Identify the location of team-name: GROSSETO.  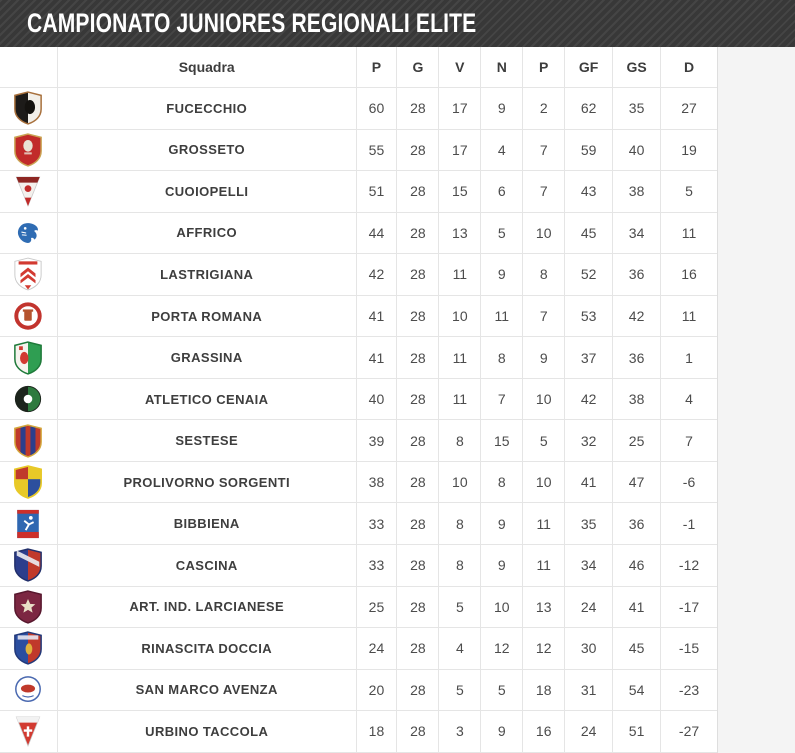
(207, 150).